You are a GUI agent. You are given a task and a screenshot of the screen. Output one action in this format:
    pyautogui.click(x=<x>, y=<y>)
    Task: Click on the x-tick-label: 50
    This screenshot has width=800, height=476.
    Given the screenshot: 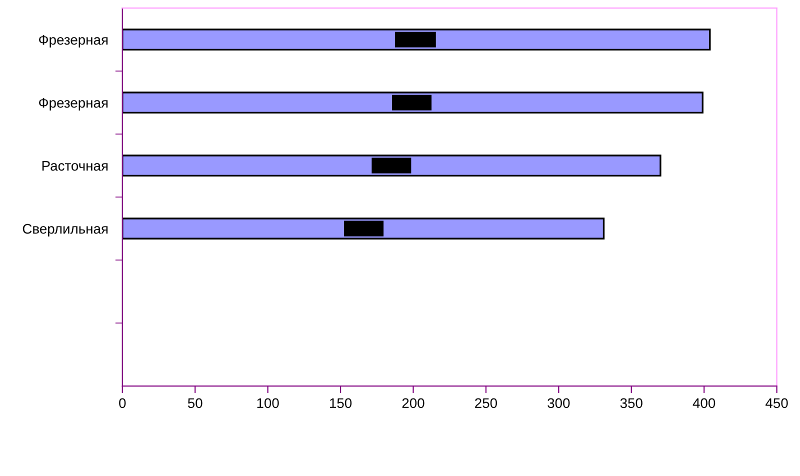 What is the action you would take?
    pyautogui.click(x=195, y=403)
    